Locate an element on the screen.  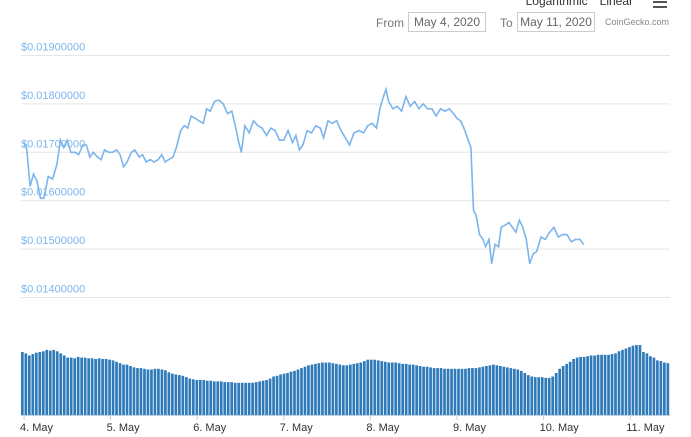
to-label: To is located at coordinates (506, 23).